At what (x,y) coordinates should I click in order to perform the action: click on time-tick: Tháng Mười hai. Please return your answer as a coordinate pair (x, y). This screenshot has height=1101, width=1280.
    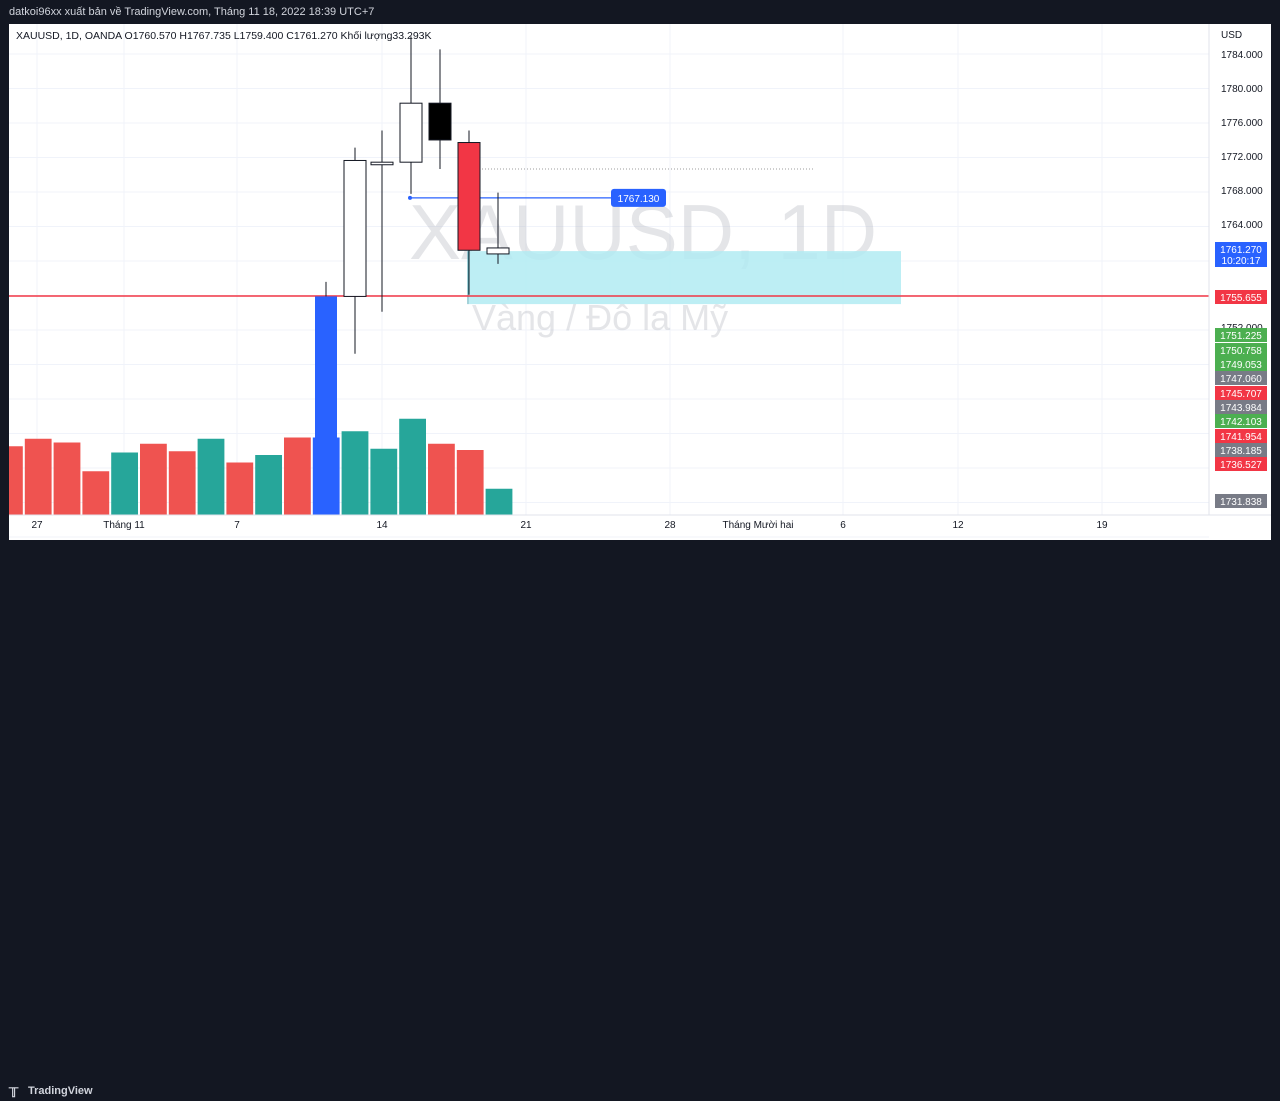
    Looking at the image, I should click on (757, 525).